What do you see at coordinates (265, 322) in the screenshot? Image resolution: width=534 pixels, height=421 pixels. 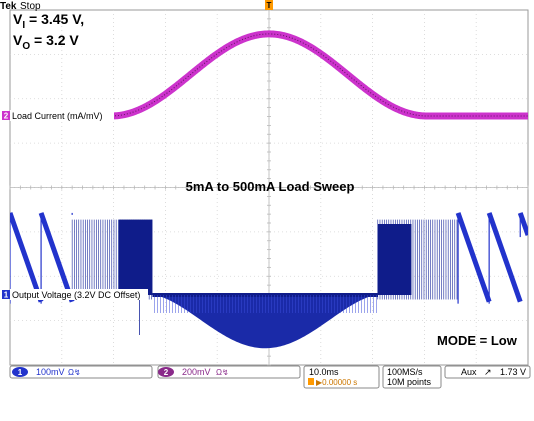 I see `output-voltage-dip` at bounding box center [265, 322].